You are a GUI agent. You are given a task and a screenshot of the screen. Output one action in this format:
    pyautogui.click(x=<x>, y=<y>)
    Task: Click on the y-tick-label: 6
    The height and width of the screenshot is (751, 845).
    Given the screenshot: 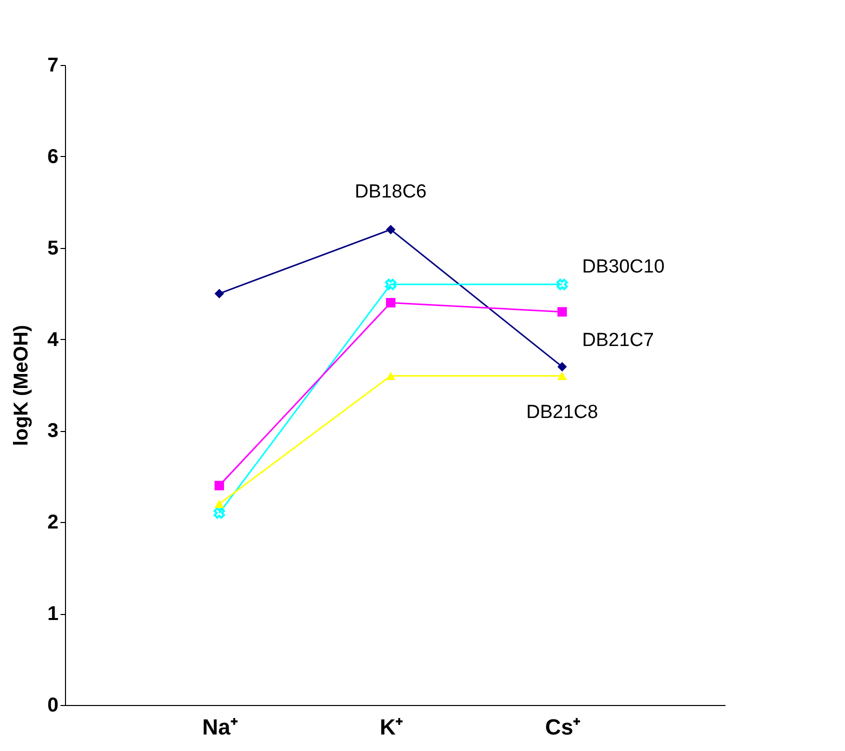 What is the action you would take?
    pyautogui.click(x=52, y=157)
    